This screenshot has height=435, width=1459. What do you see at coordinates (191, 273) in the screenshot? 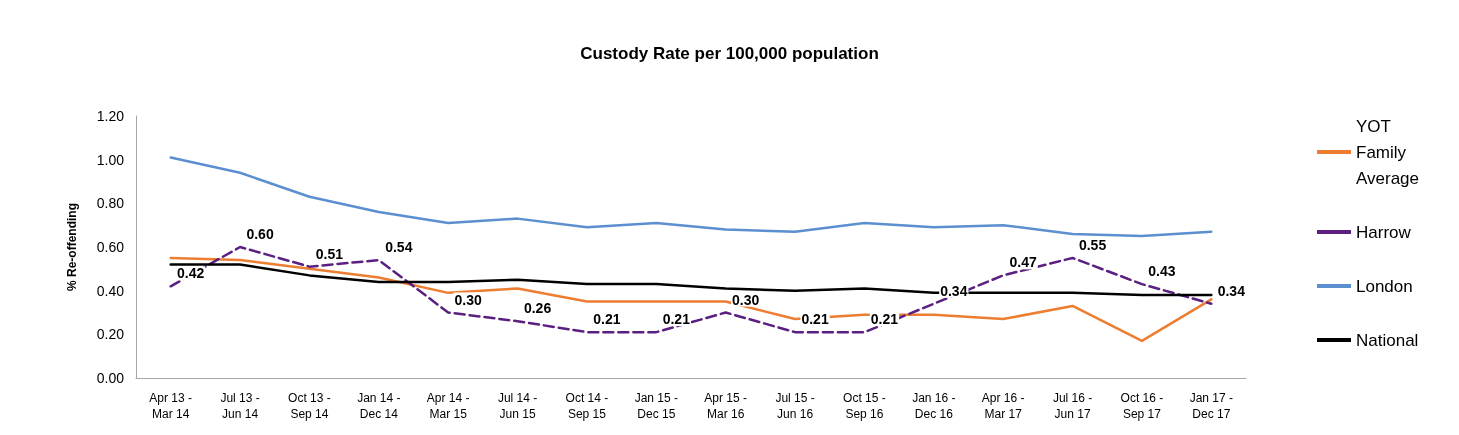
I see `data-label: 0.42` at bounding box center [191, 273].